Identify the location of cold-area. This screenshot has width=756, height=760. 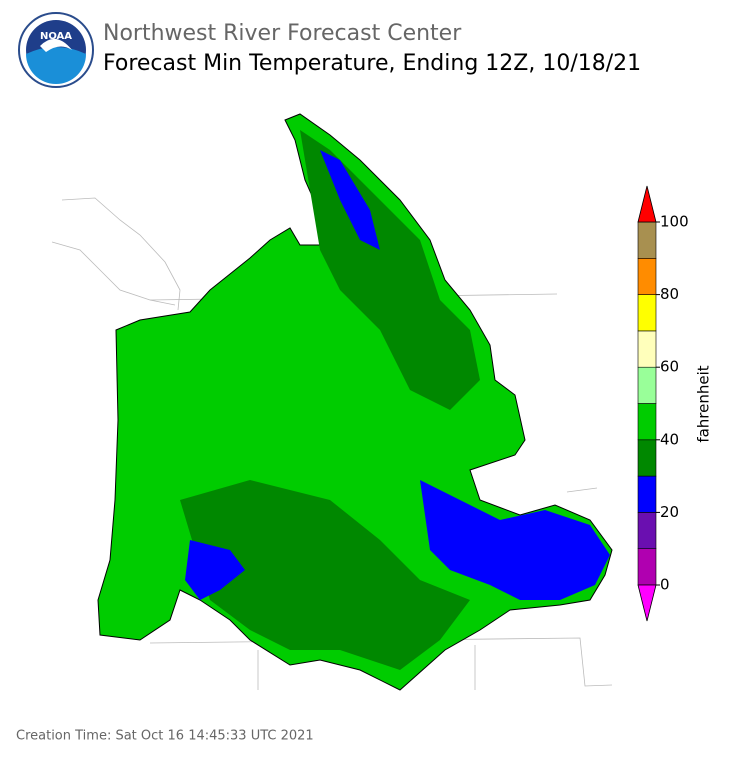
(325, 575).